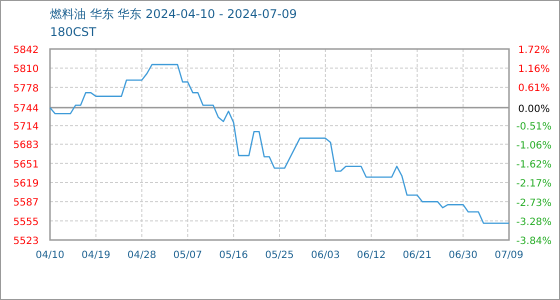  Describe the element at coordinates (95, 255) in the screenshot. I see `x-tick-label: 04/19` at that location.